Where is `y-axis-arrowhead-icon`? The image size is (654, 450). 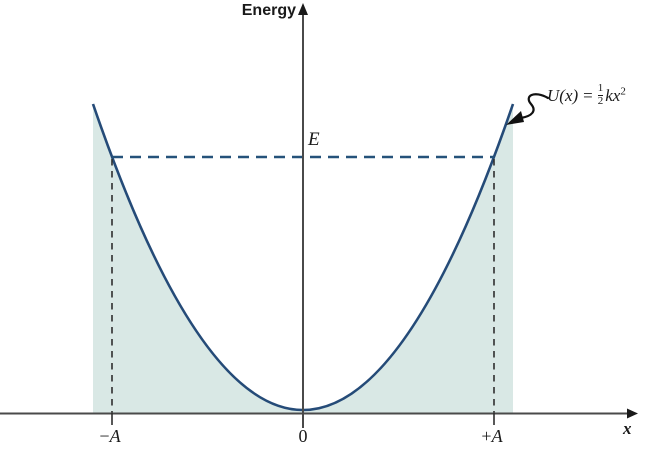
y-axis-arrowhead-icon is located at coordinates (303, 9).